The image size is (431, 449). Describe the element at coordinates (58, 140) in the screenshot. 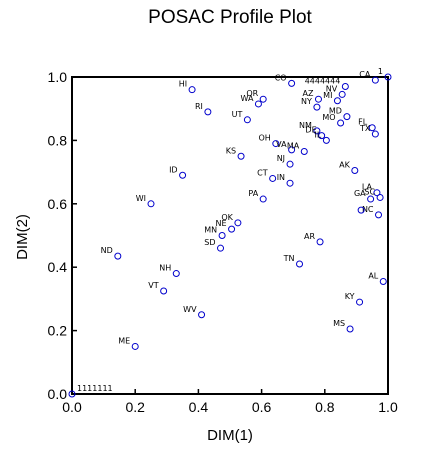

I see `y-tick-label: 0.8` at that location.